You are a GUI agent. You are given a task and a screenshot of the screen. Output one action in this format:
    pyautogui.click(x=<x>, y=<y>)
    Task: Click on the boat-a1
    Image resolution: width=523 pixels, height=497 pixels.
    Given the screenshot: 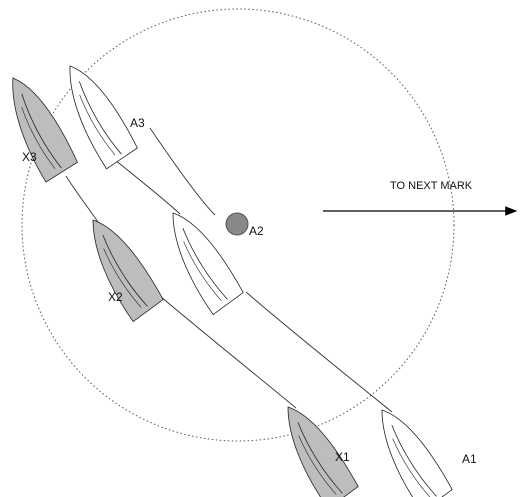 What is the action you would take?
    pyautogui.click(x=410, y=448)
    